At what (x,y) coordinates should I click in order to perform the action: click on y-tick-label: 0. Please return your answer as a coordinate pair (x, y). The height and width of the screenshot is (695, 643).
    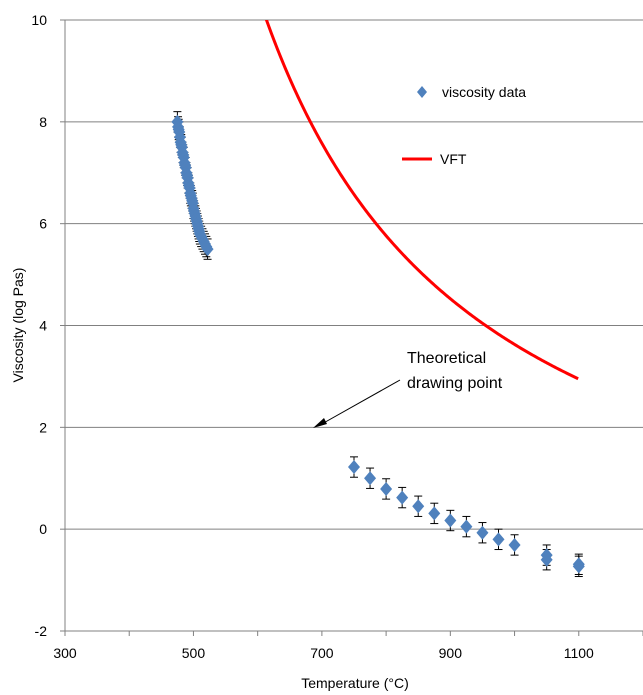
    Looking at the image, I should click on (43, 529).